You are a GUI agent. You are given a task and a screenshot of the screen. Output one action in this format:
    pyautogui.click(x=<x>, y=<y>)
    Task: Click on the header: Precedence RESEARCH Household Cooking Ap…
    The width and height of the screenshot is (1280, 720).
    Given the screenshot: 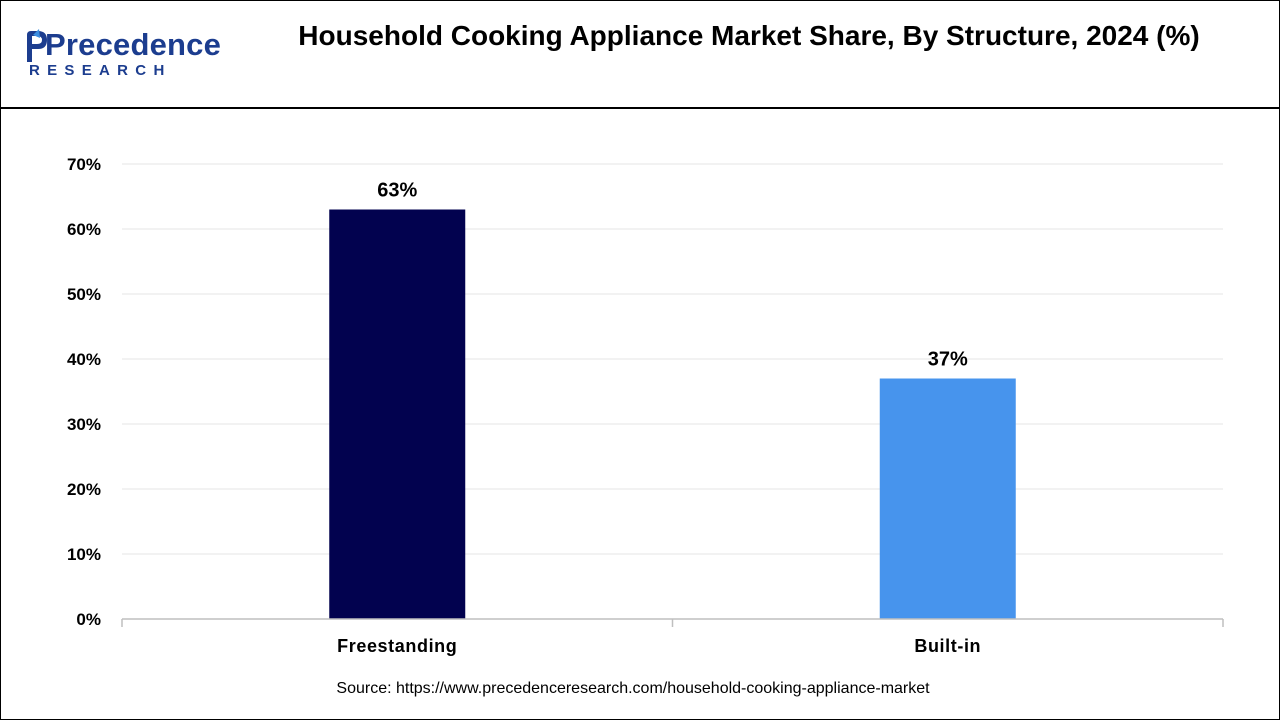 What is the action you would take?
    pyautogui.click(x=640, y=55)
    